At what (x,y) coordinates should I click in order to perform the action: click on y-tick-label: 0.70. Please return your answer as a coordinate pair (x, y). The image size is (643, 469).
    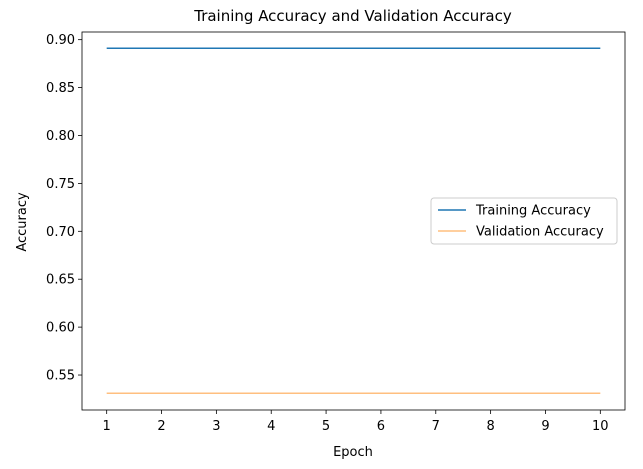
    Looking at the image, I should click on (60, 232).